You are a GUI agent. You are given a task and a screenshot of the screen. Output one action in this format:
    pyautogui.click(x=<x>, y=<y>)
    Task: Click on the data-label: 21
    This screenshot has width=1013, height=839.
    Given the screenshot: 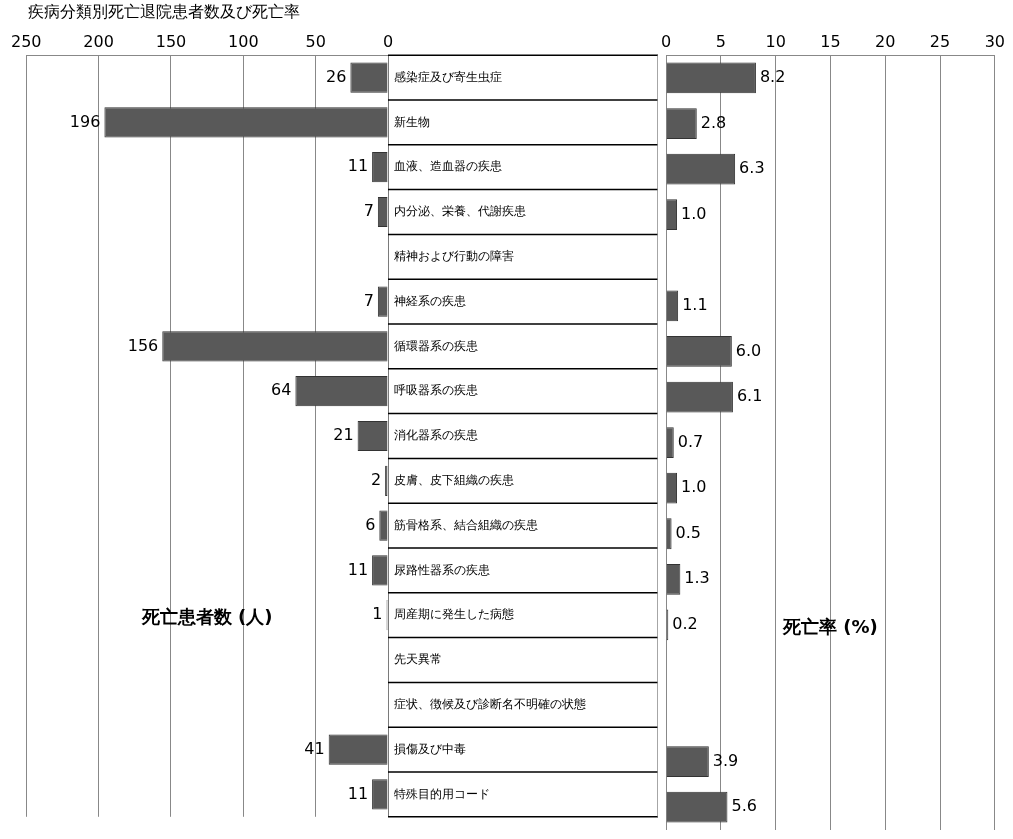 What is the action you would take?
    pyautogui.click(x=343, y=435)
    